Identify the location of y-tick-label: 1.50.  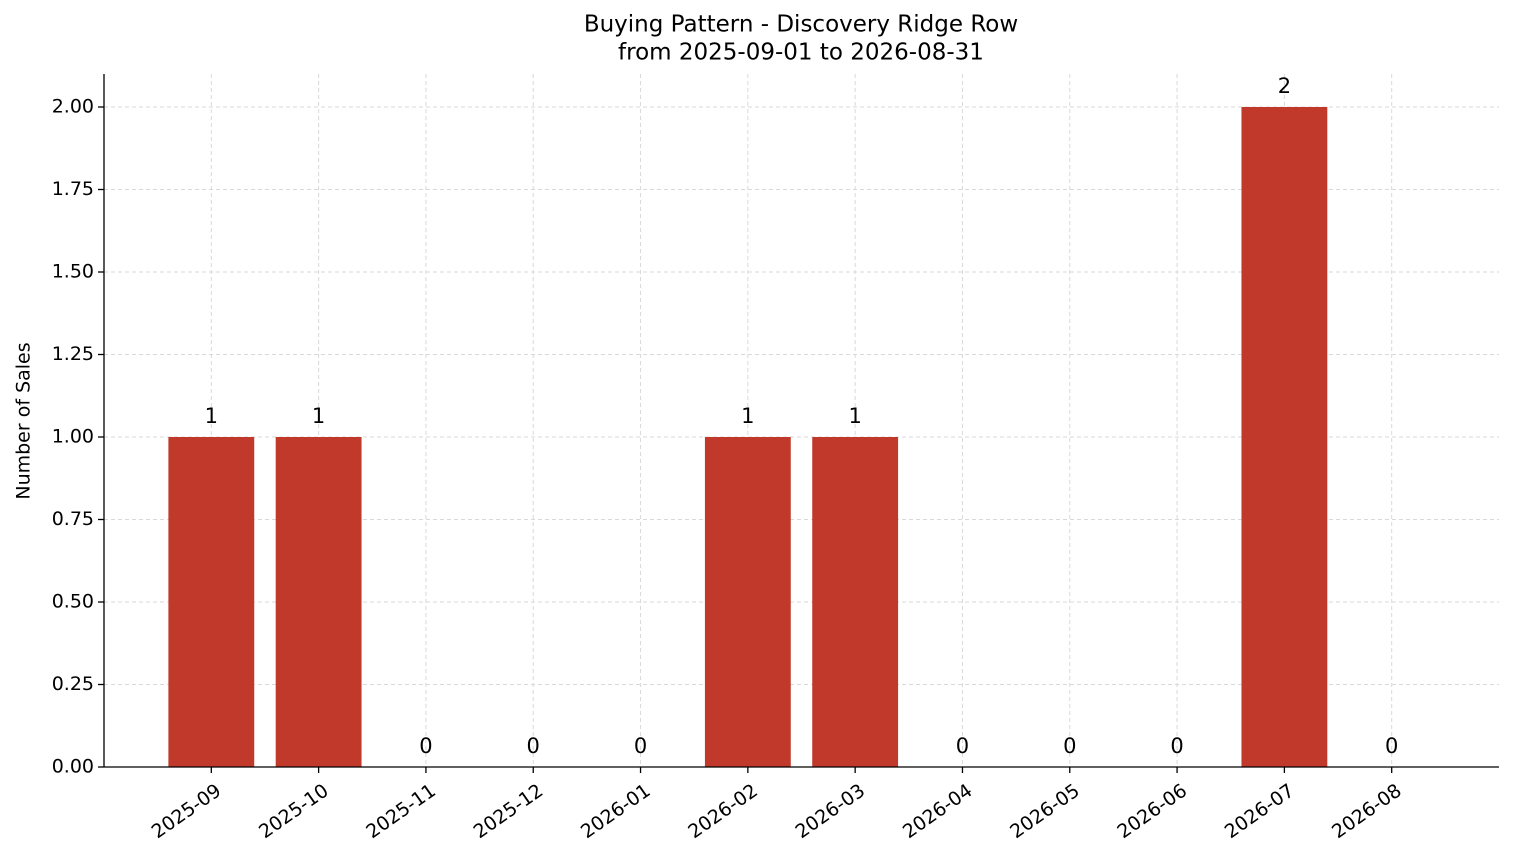
(73, 272).